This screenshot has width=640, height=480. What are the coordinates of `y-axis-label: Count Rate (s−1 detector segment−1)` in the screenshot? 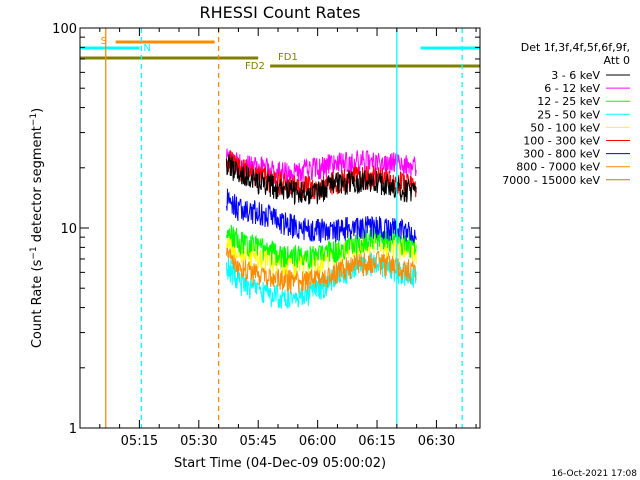 It's located at (37, 228).